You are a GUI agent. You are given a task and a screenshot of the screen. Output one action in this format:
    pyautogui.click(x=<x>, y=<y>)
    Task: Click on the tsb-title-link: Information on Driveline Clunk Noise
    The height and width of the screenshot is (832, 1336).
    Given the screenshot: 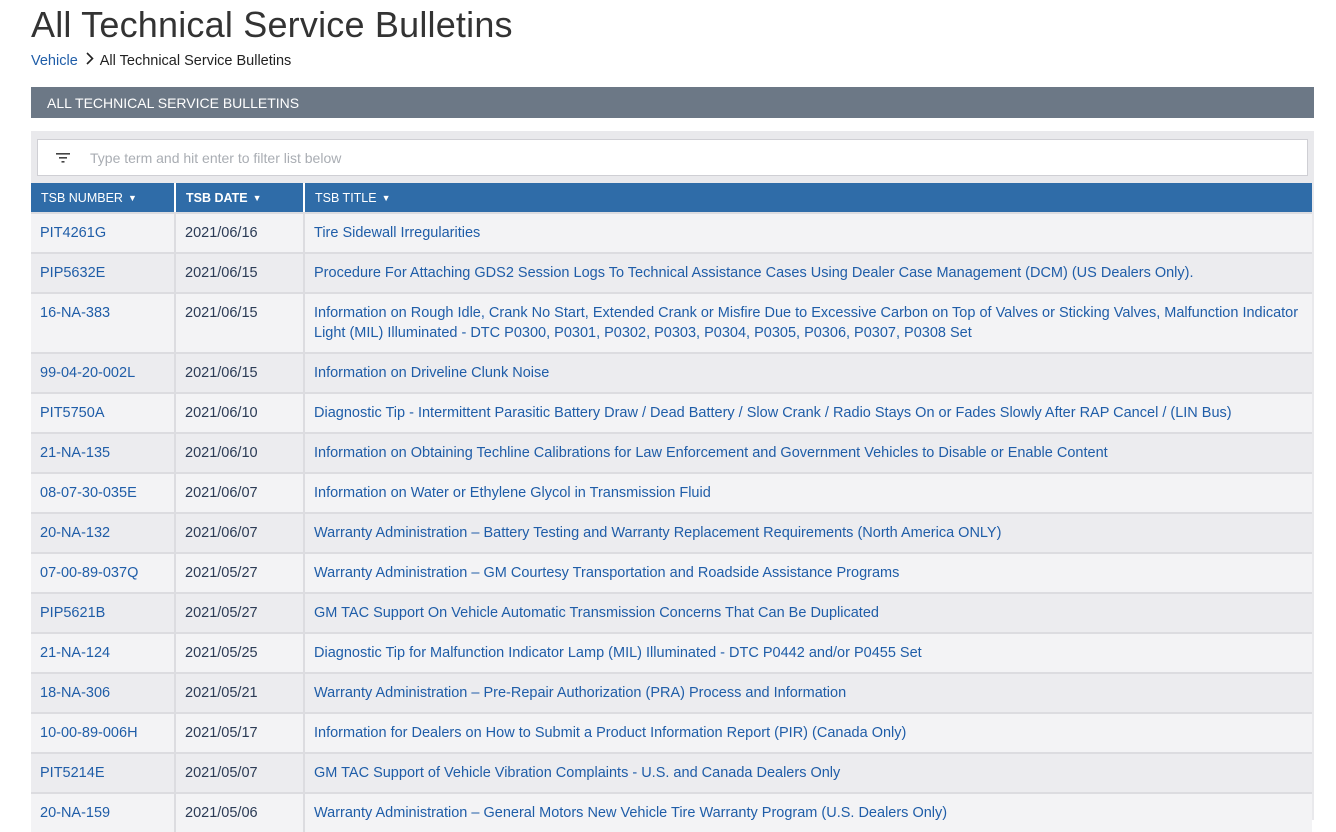 What is the action you would take?
    pyautogui.click(x=432, y=373)
    